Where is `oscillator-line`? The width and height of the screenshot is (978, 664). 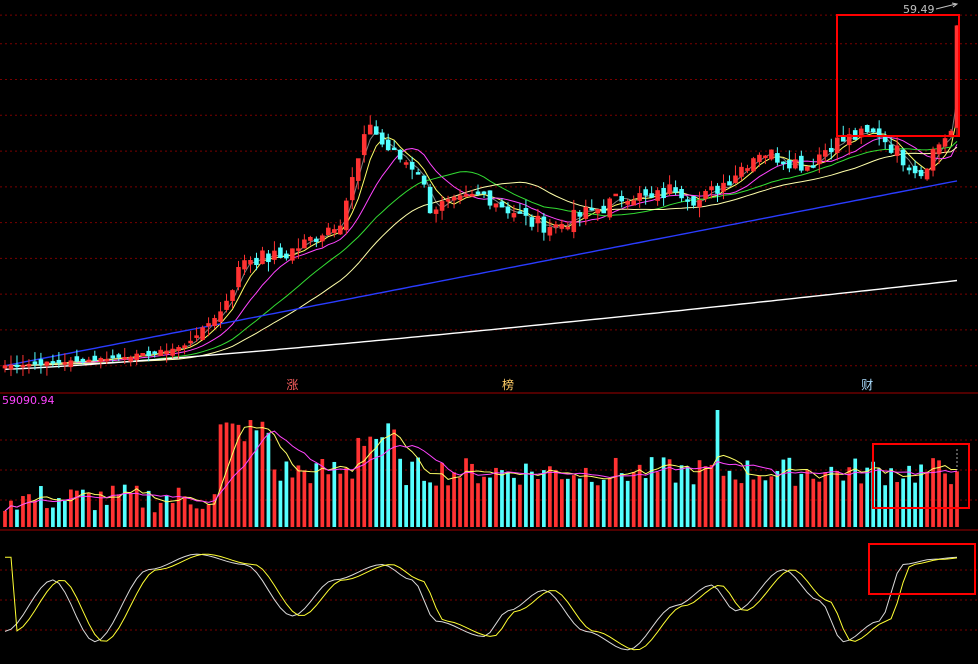
oscillator-line is located at coordinates (481, 602).